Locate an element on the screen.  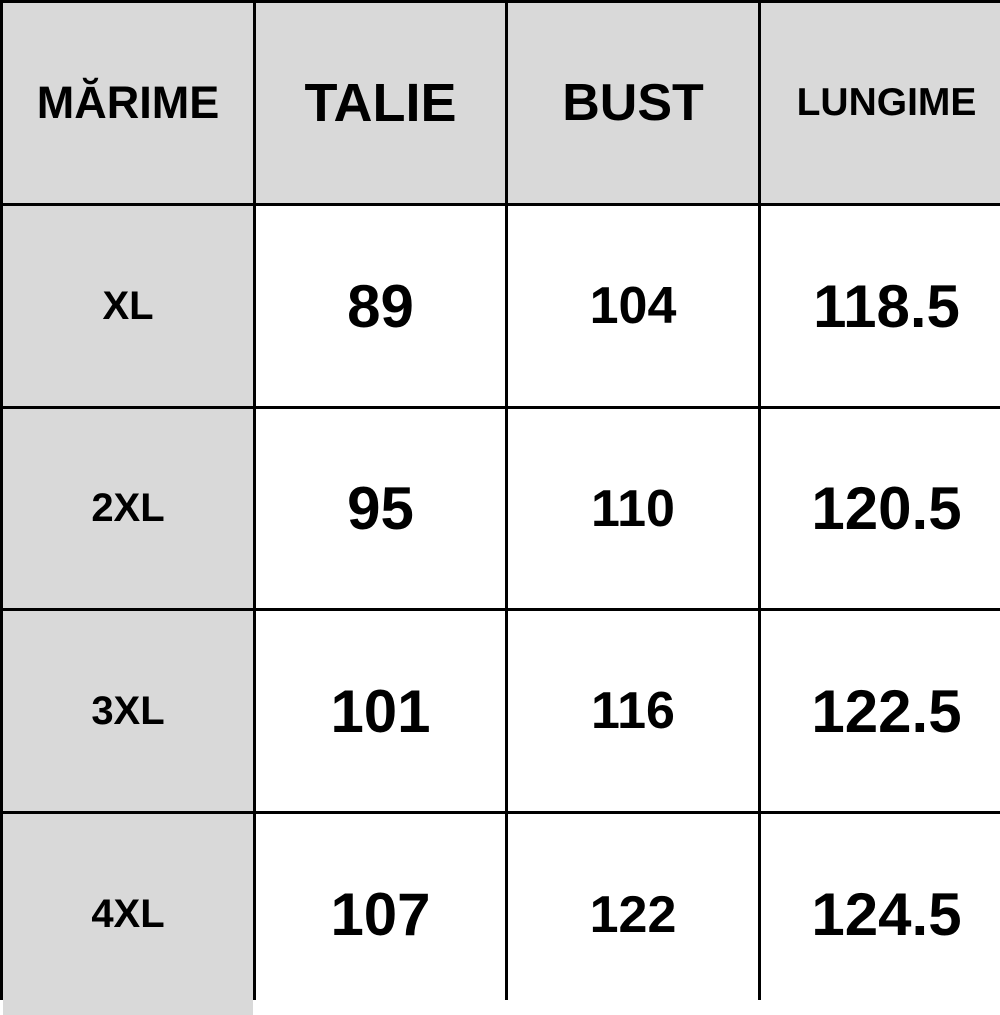
row-bust: 116 is located at coordinates (633, 711).